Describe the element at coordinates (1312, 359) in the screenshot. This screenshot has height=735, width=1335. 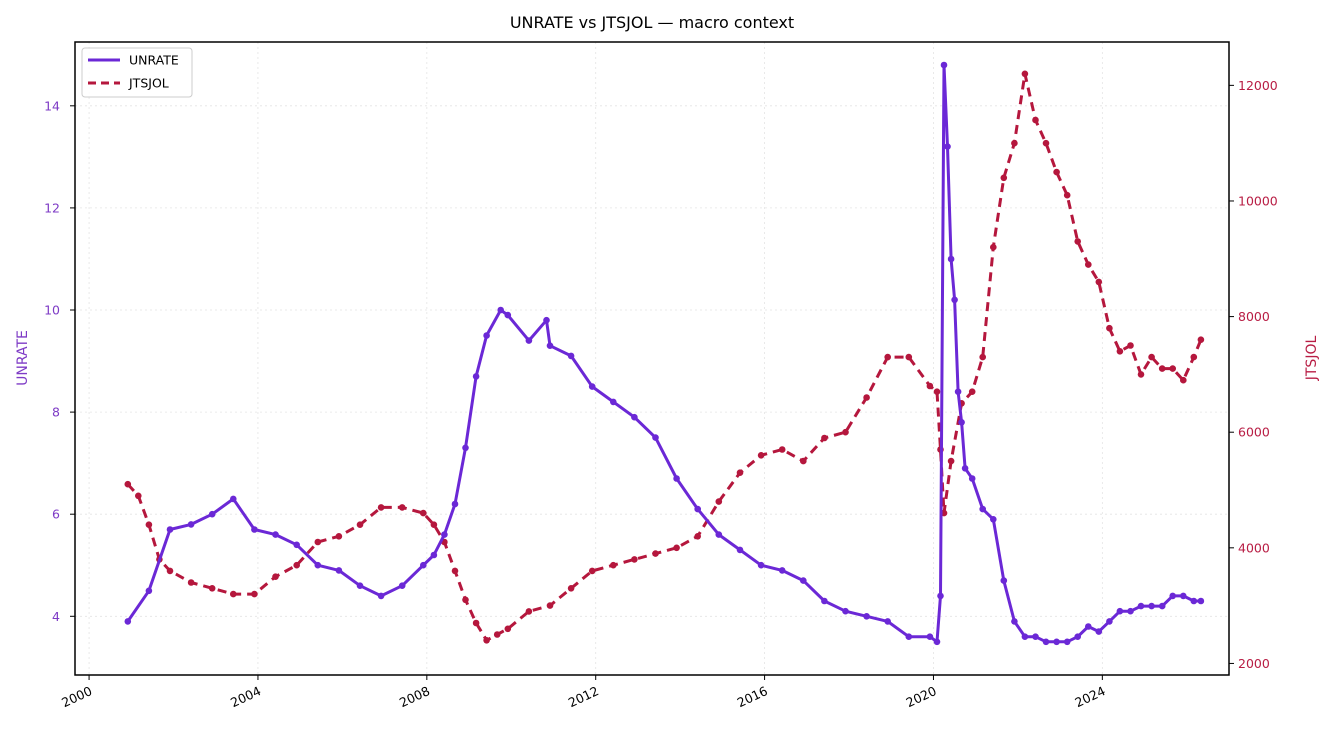
I see `right-axis-label: JTSJOL` at that location.